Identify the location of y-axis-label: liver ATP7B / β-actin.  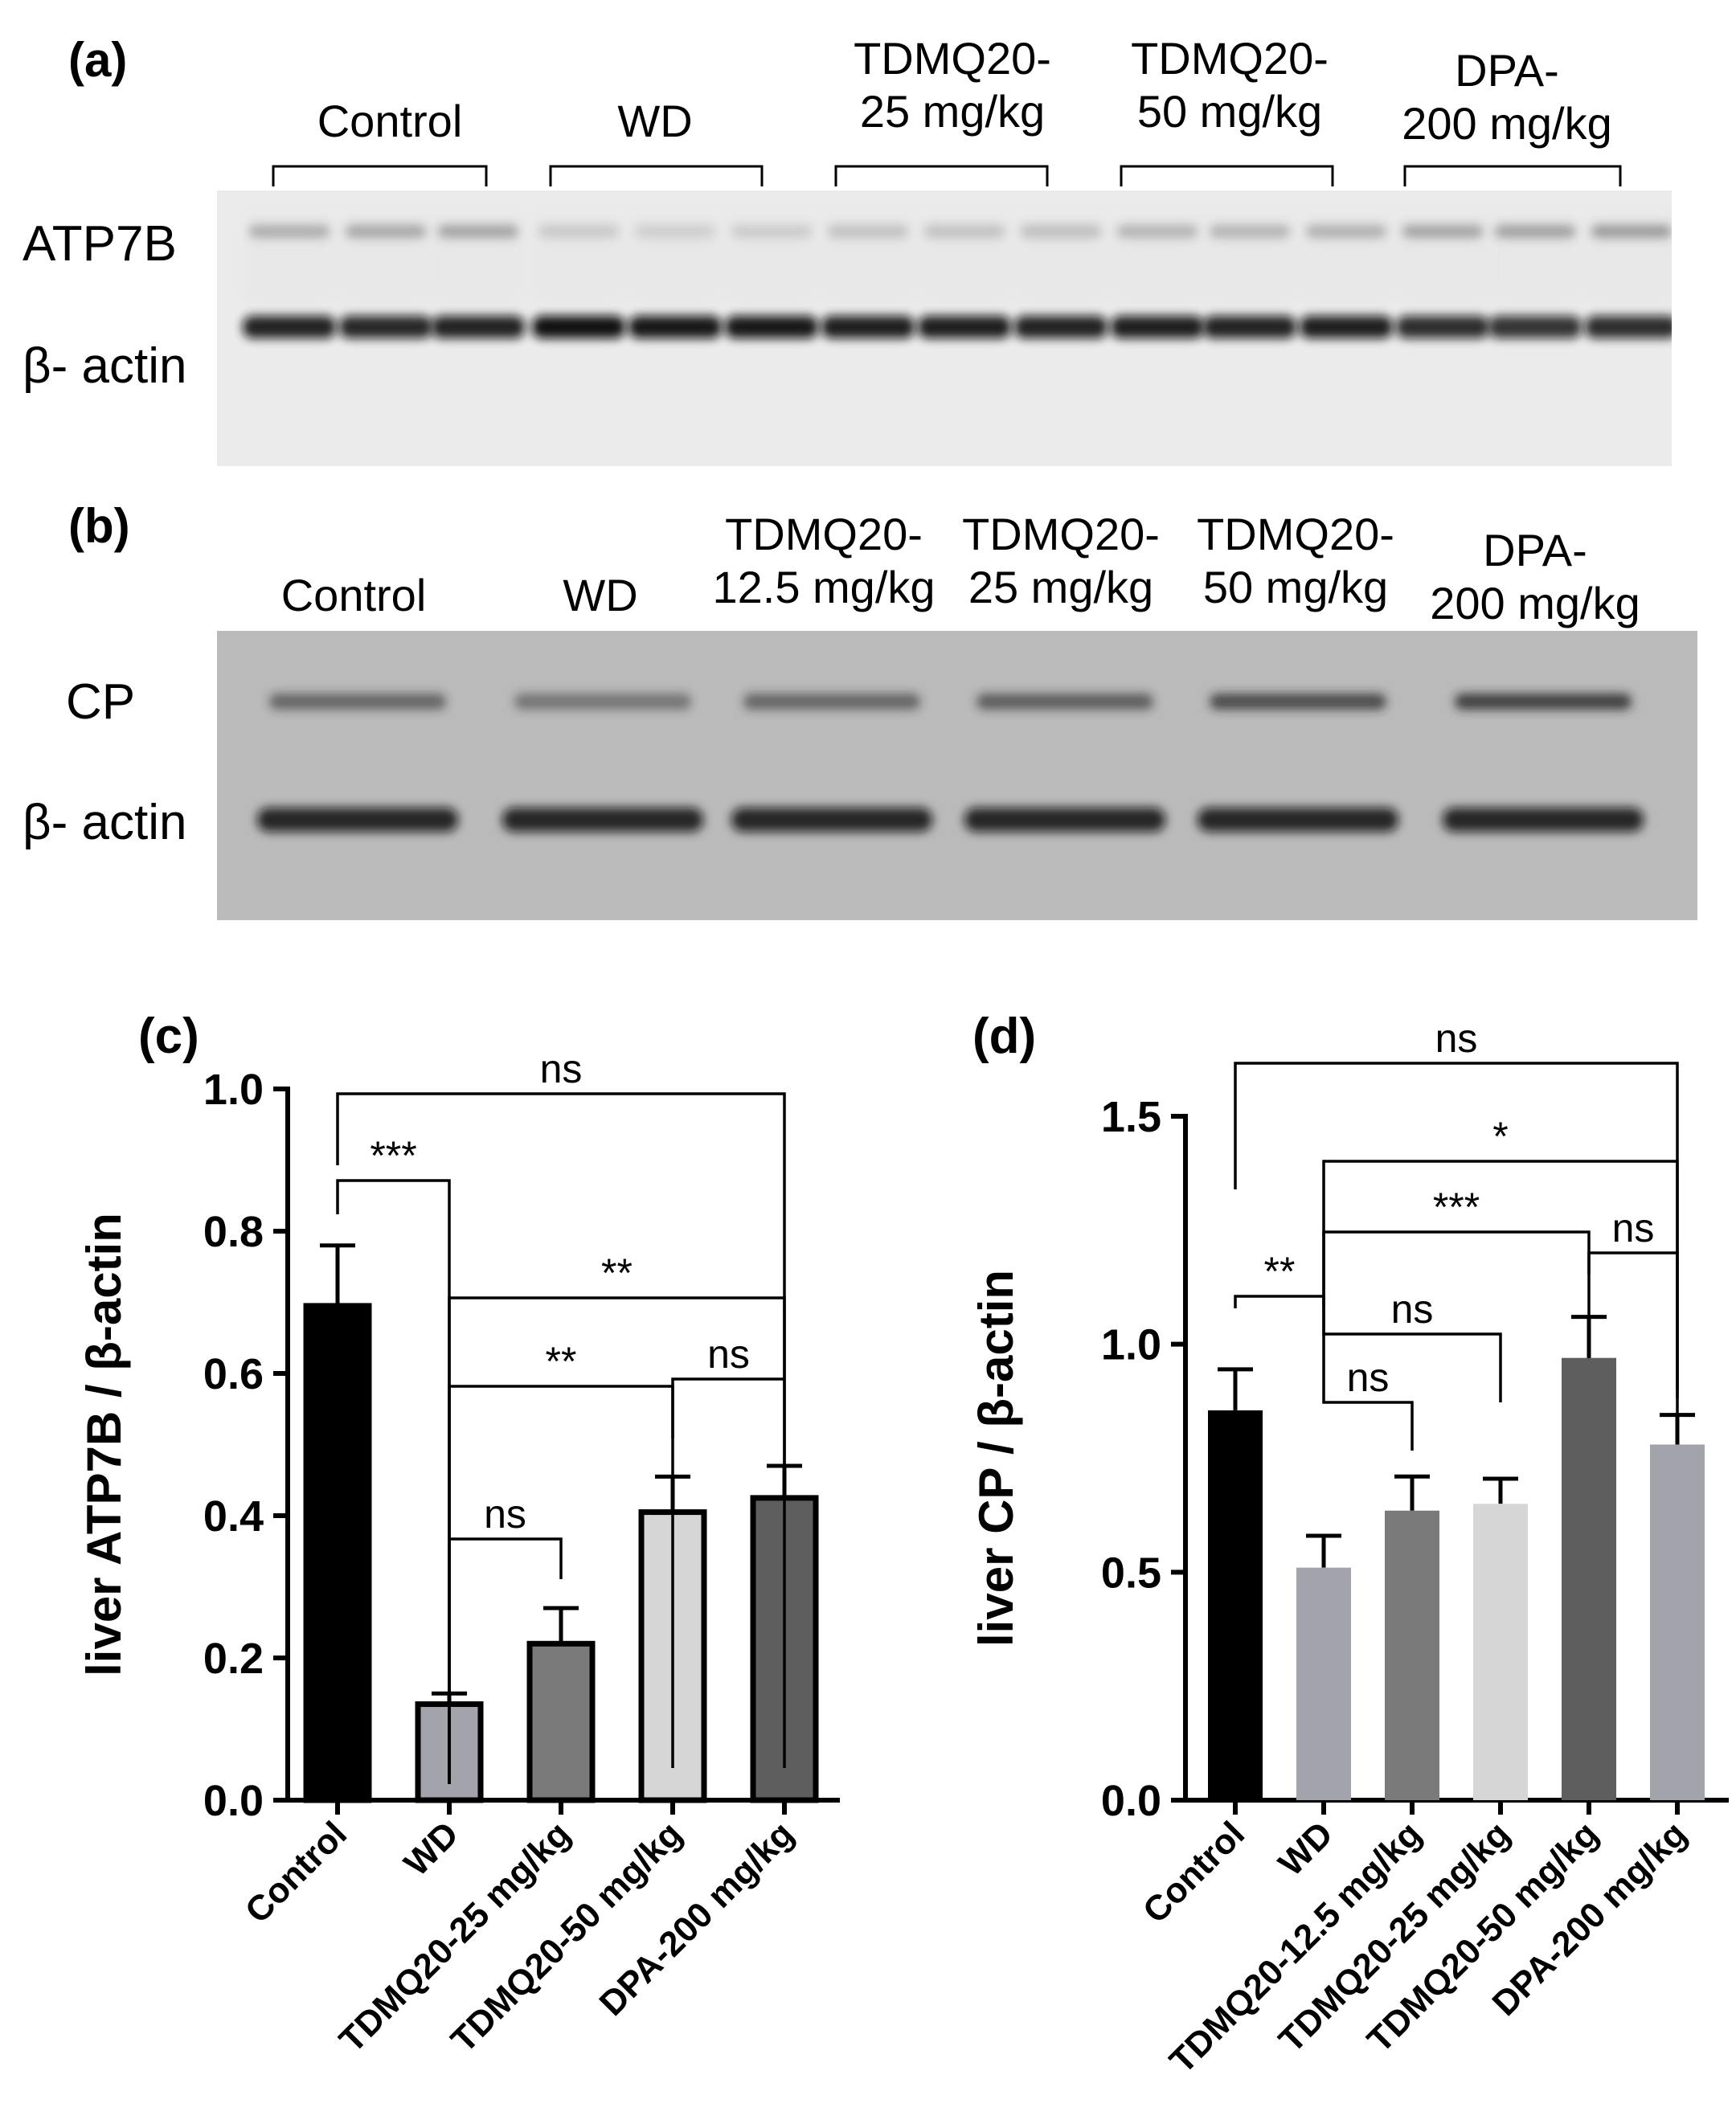
(104, 1444).